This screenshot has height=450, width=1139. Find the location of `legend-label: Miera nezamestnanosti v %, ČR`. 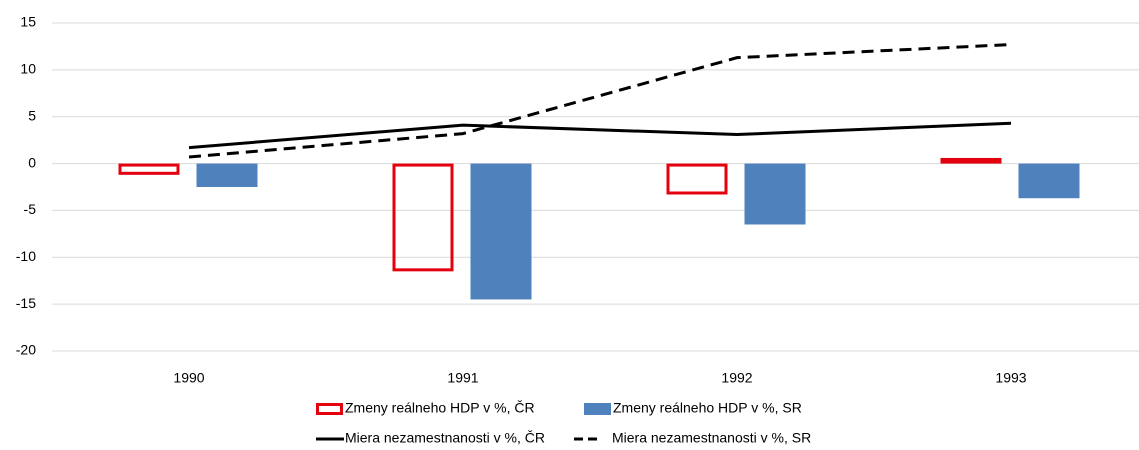

legend-label: Miera nezamestnanosti v %, ČR is located at coordinates (445, 438).